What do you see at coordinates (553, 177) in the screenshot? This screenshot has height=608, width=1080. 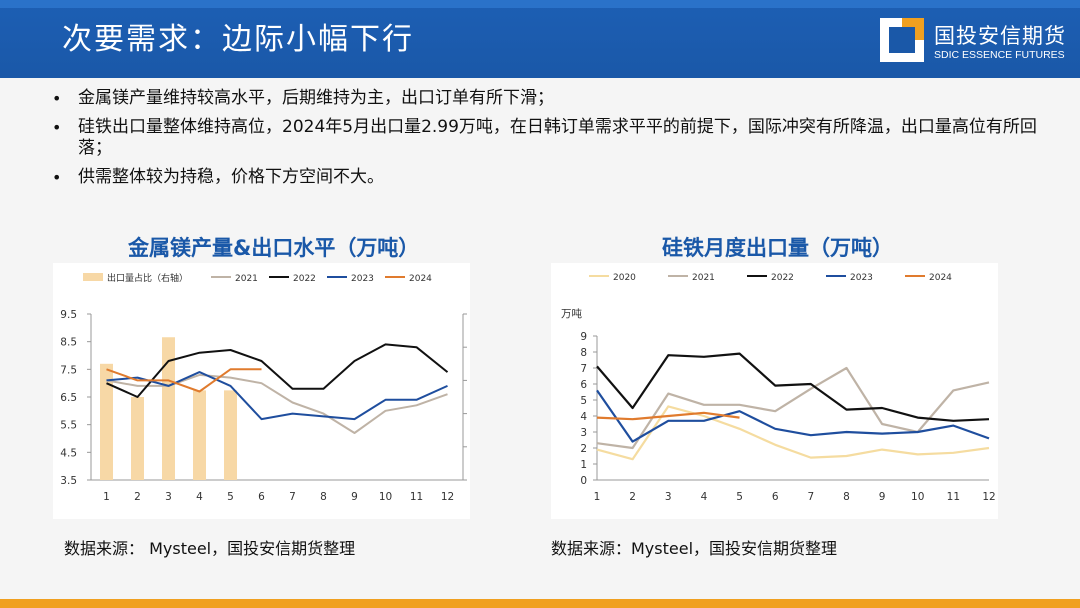 I see `bullet-item: 供需整体较为持稳，价格下方空间不大。` at bounding box center [553, 177].